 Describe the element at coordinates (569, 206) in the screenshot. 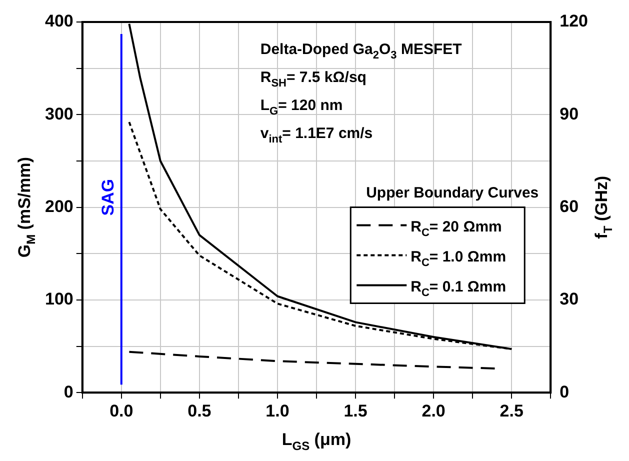

I see `y2-tick-label: 60` at that location.